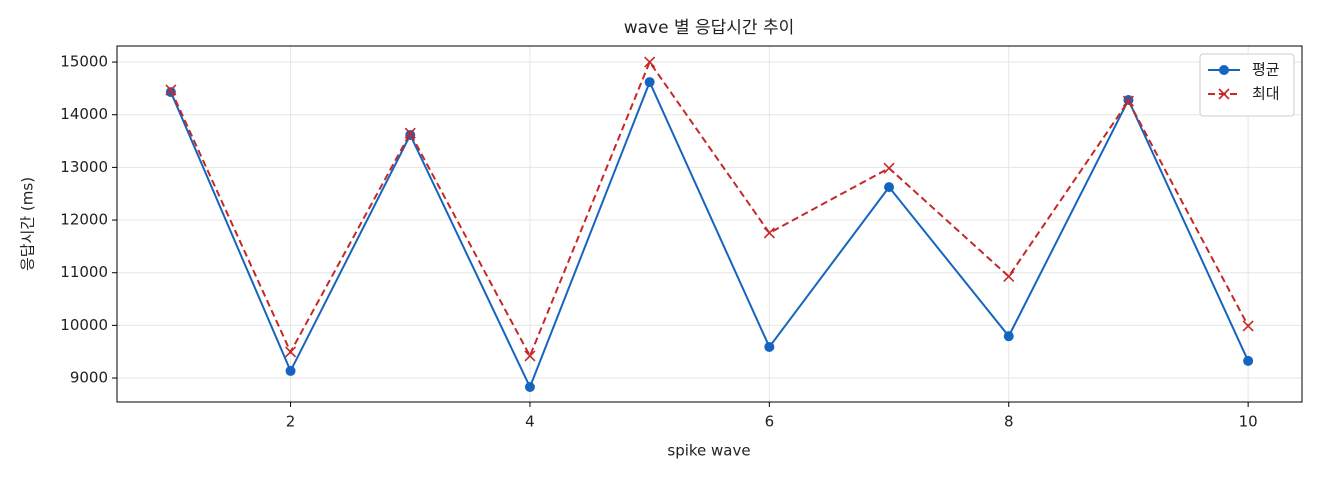 The image size is (1320, 480). What do you see at coordinates (770, 422) in the screenshot?
I see `x-tick-label: 6` at bounding box center [770, 422].